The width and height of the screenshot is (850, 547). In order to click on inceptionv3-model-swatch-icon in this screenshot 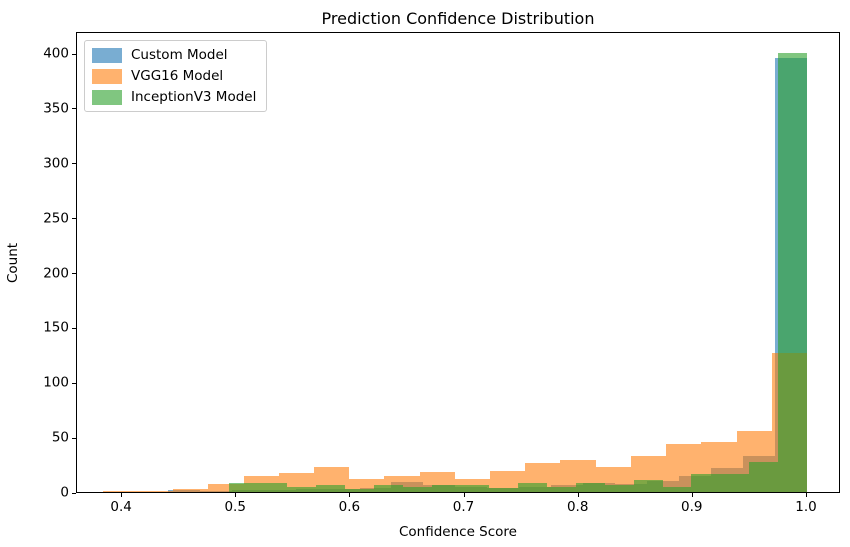, I will do `click(107, 97)`.